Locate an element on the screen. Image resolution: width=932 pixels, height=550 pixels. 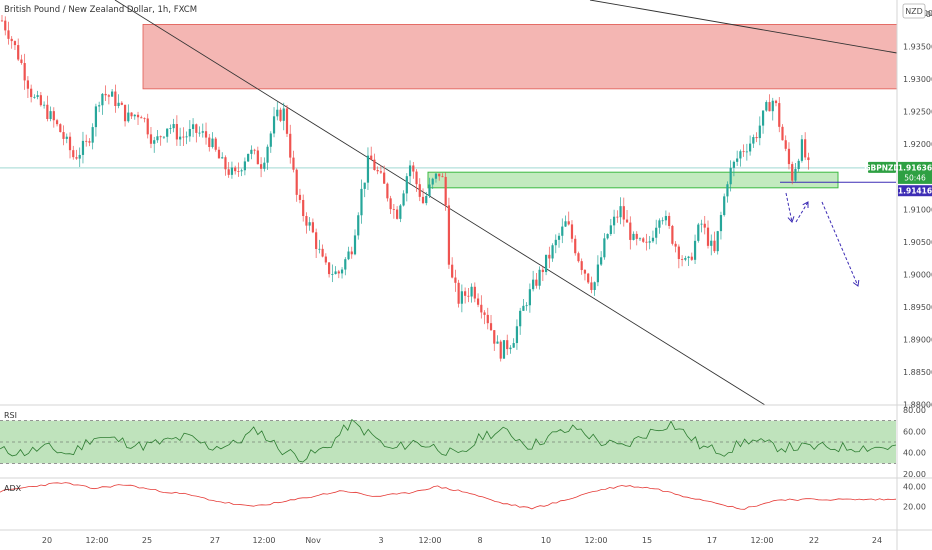
rsi-tick-label: 40.00 is located at coordinates (914, 453).